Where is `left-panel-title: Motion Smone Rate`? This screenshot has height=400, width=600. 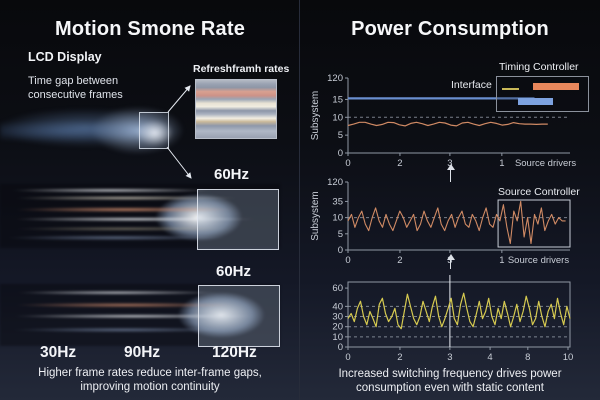
left-panel-title: Motion Smone Rate is located at coordinates (150, 29).